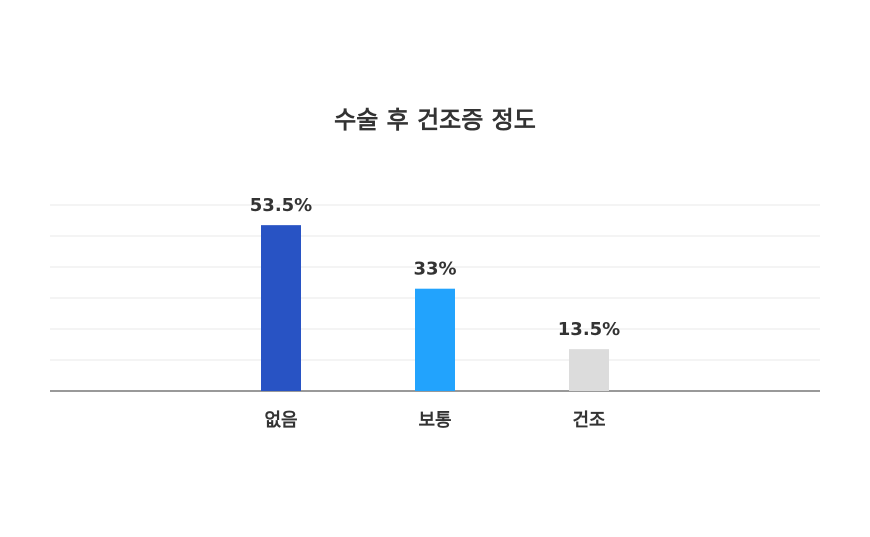 The width and height of the screenshot is (870, 537). What do you see at coordinates (281, 205) in the screenshot?
I see `value-label: 53.5%` at bounding box center [281, 205].